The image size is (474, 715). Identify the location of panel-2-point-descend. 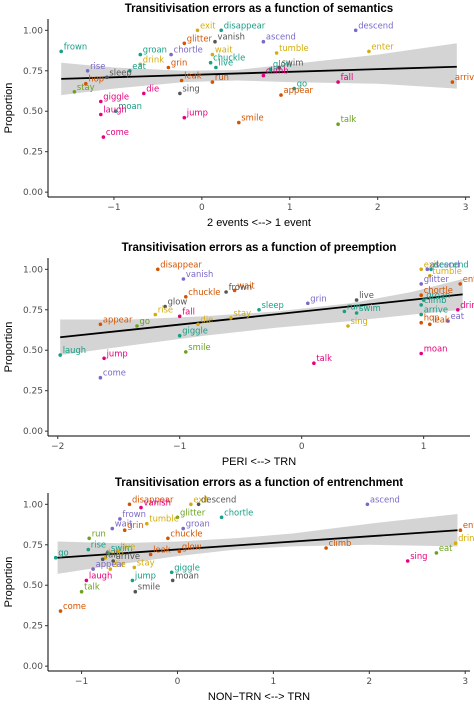
(431, 269).